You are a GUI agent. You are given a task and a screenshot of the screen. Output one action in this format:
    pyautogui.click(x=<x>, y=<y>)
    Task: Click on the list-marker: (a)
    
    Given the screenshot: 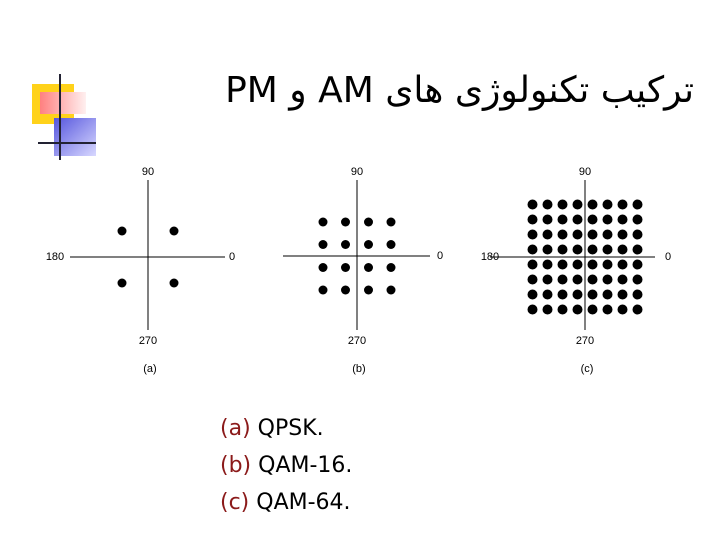 What is the action you would take?
    pyautogui.click(x=235, y=428)
    